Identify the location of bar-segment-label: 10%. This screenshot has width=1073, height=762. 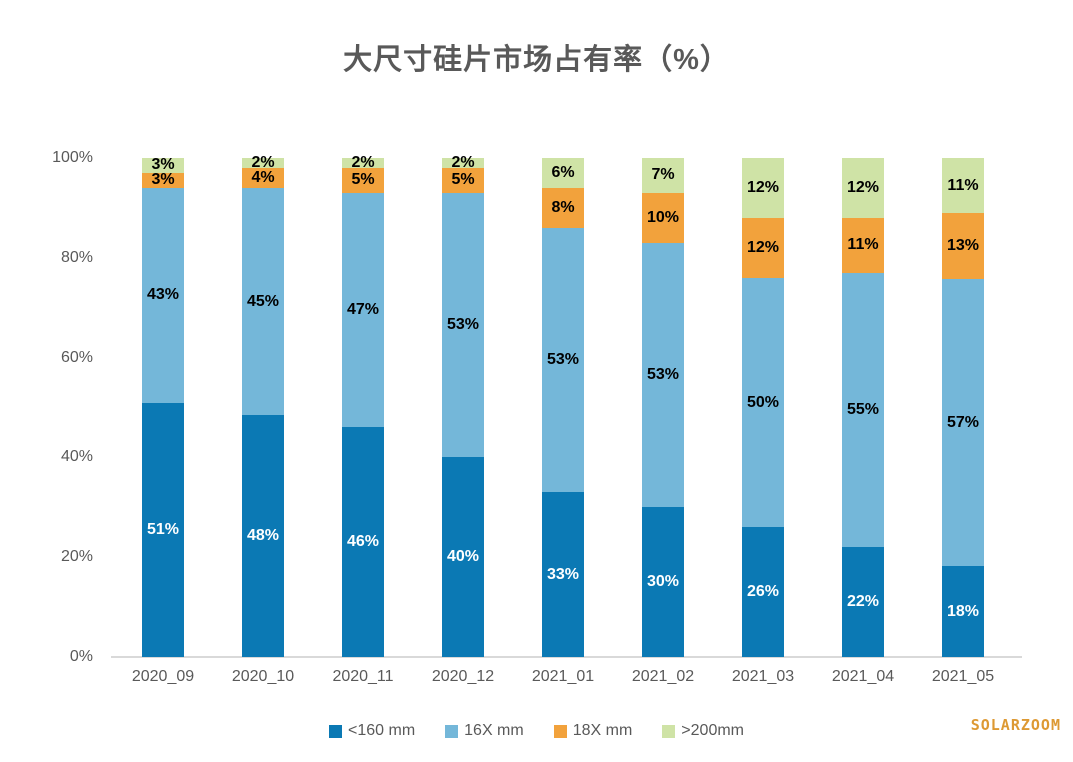
(663, 217).